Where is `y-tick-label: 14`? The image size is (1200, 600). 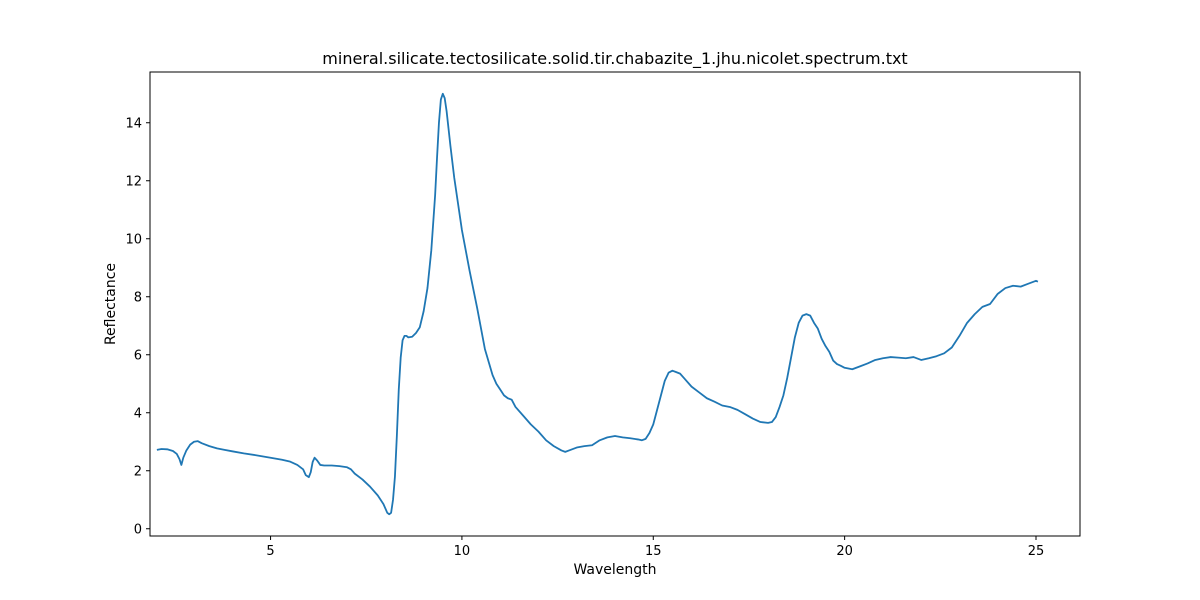 y-tick-label: 14 is located at coordinates (133, 123).